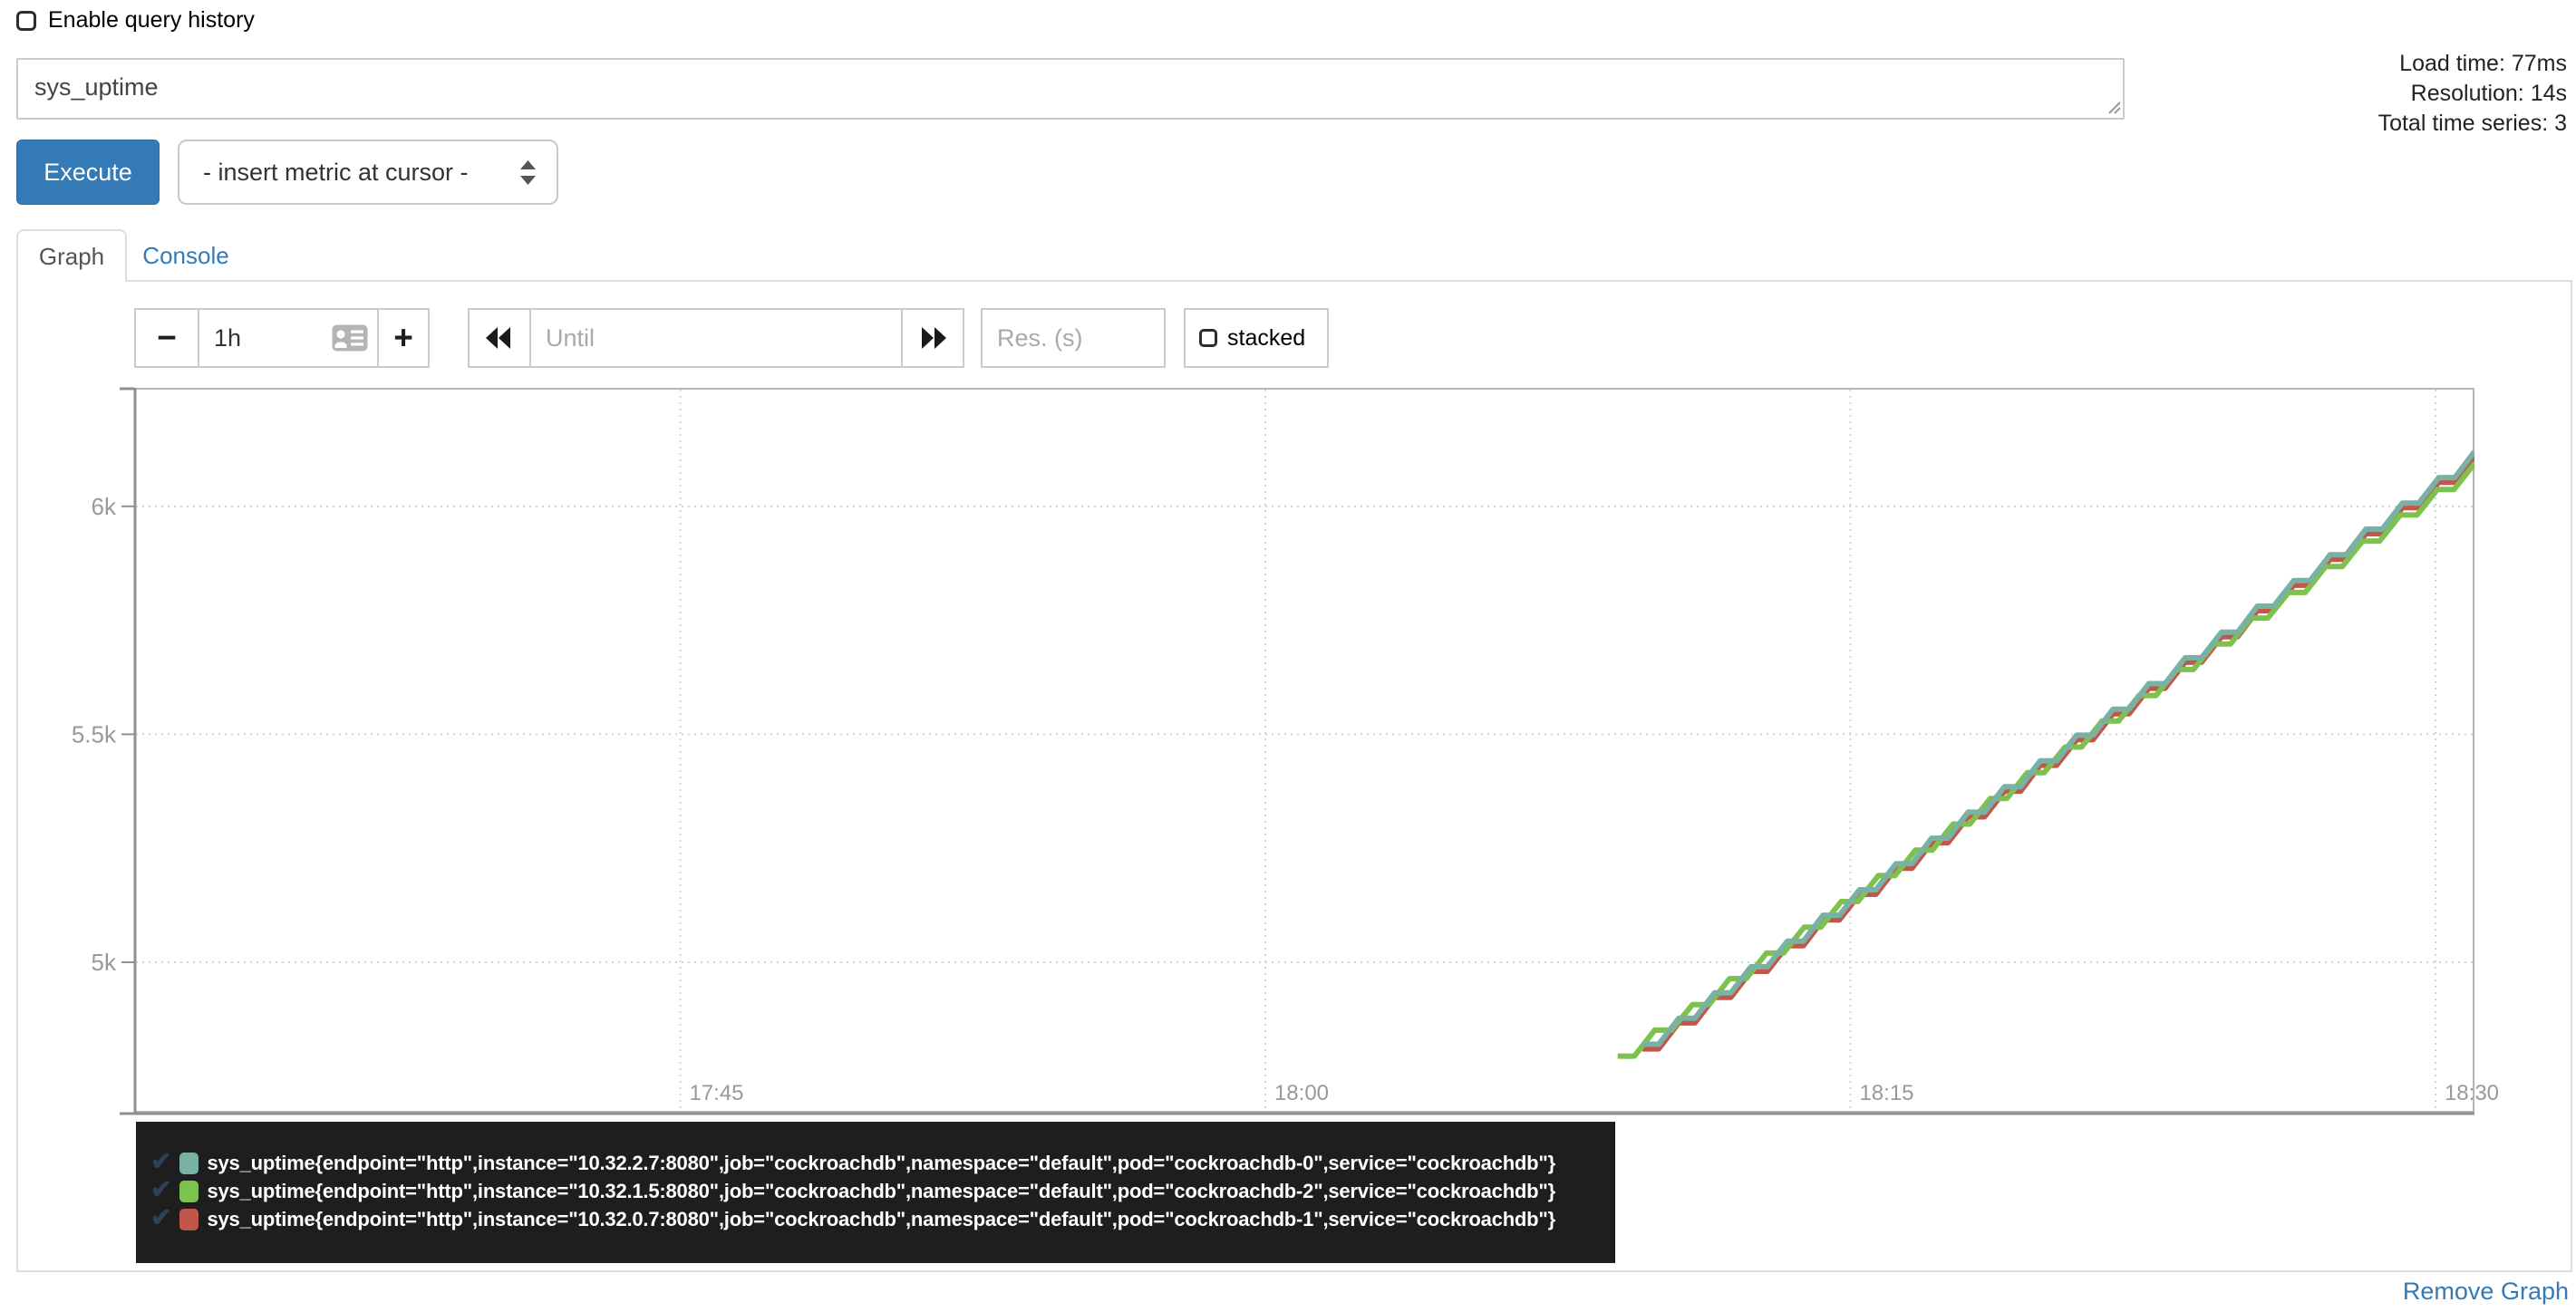 The image size is (2576, 1312). Describe the element at coordinates (2483, 64) in the screenshot. I see `load-time: Load time: 77ms` at that location.